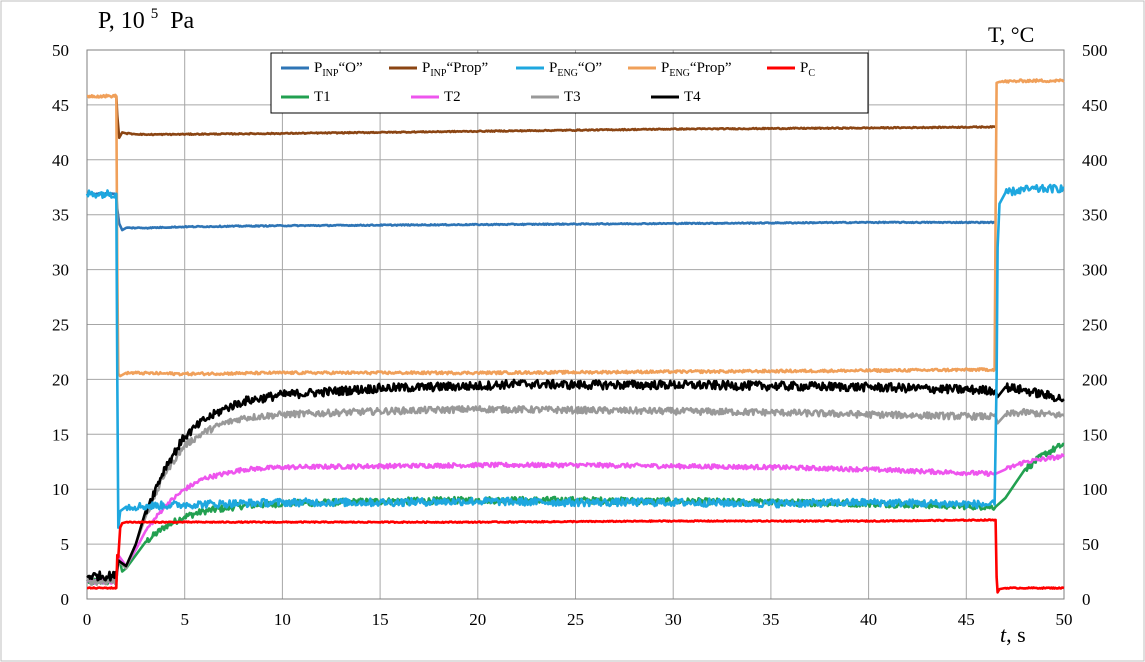 This screenshot has height=662, width=1145. What do you see at coordinates (1095, 160) in the screenshot?
I see `y-right-tick-label: 400` at bounding box center [1095, 160].